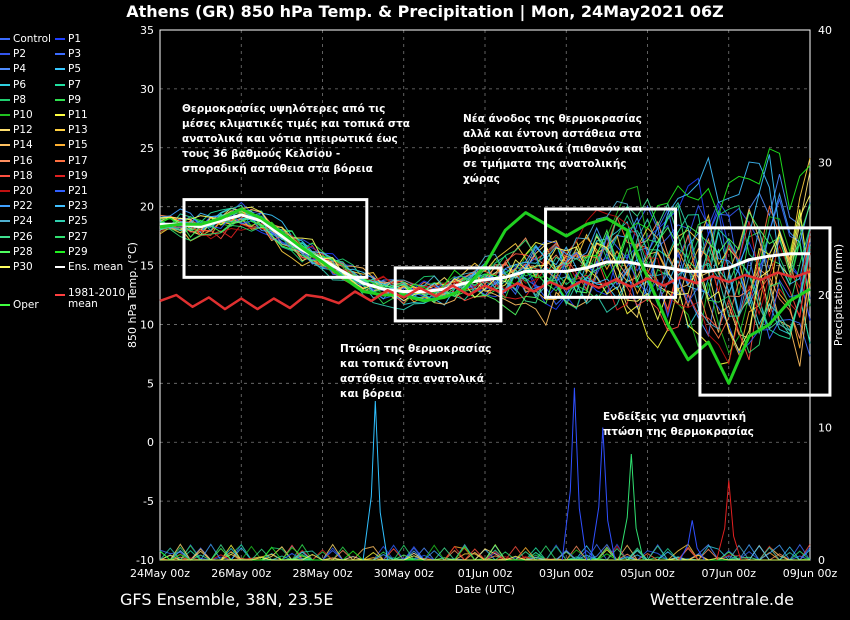 Image resolution: width=850 pixels, height=620 pixels. What do you see at coordinates (68, 69) in the screenshot?
I see `legend-item: P5` at bounding box center [68, 69].